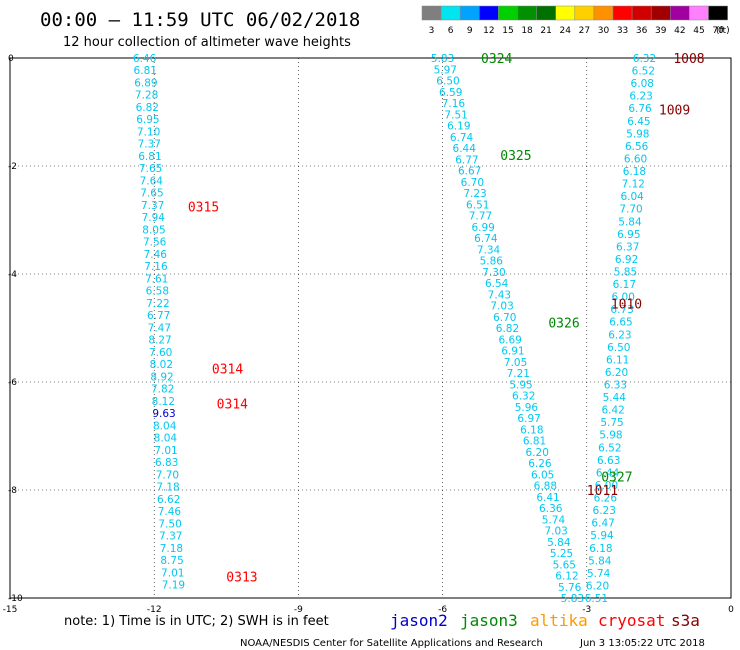 The width and height of the screenshot is (740, 650). I want to click on wave-height-point: 5.97, so click(445, 70).